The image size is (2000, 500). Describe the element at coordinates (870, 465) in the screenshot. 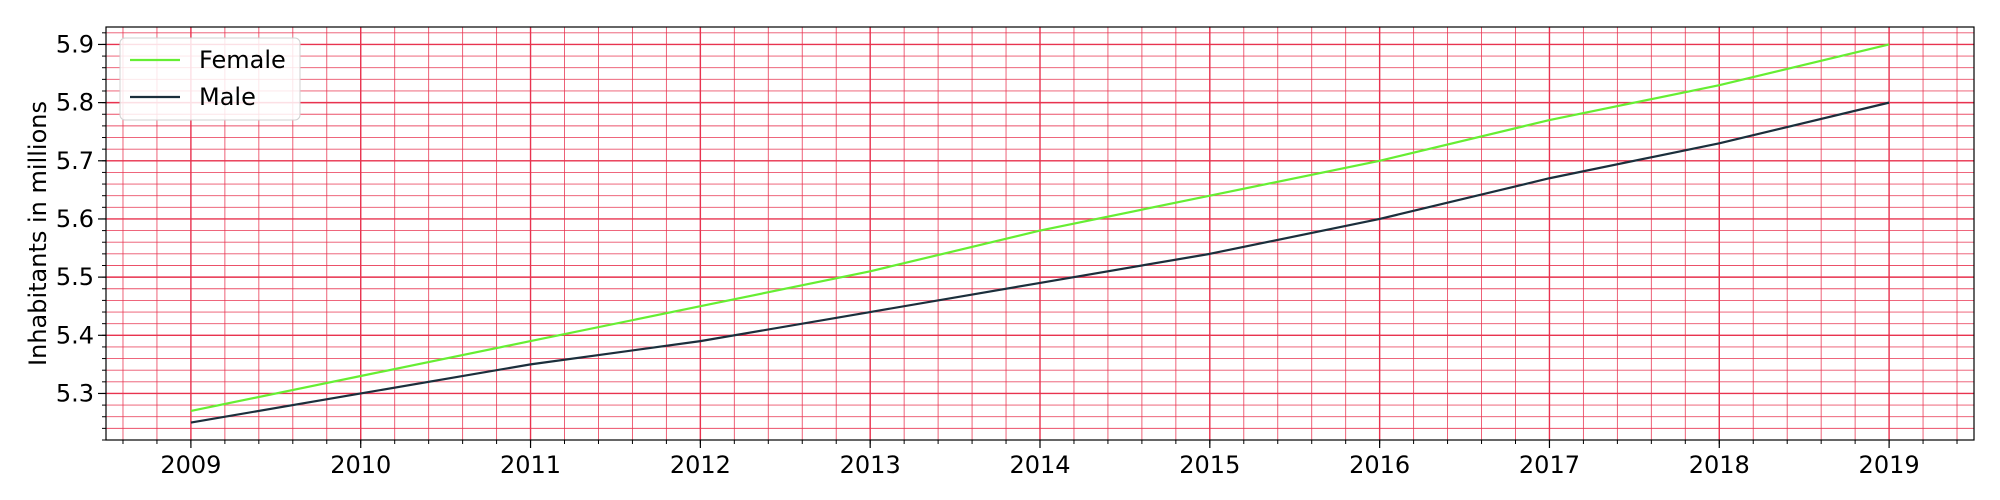

I see `x-tick-label: 2013` at that location.